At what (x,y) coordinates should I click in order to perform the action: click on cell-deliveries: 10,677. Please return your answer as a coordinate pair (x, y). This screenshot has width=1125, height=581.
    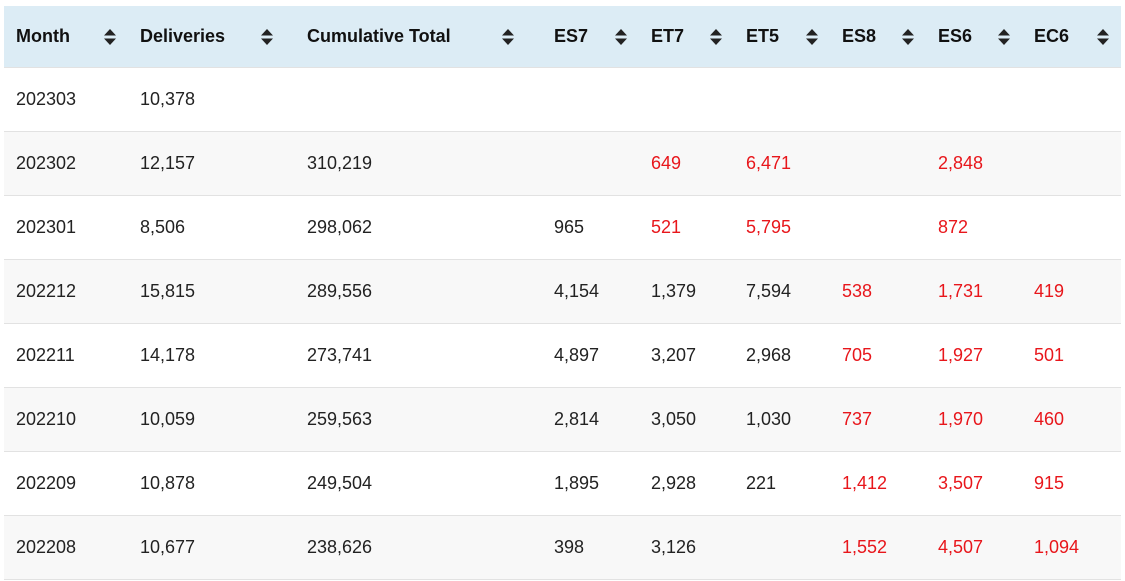
    Looking at the image, I should click on (211, 547).